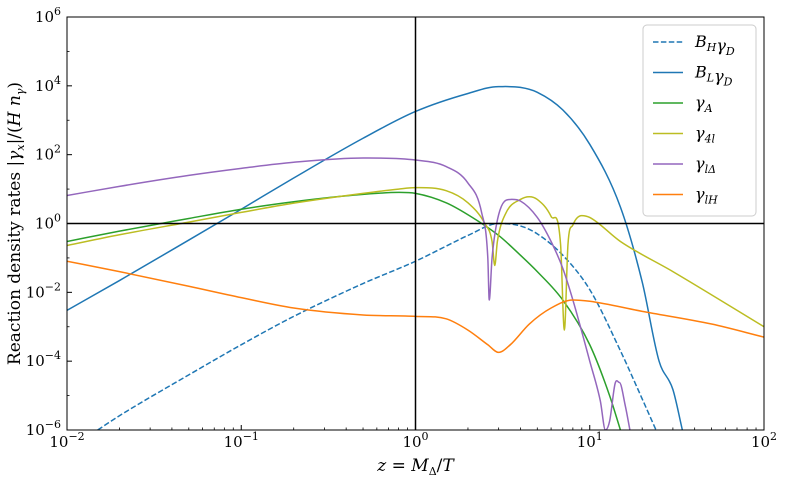  Describe the element at coordinates (764, 440) in the screenshot. I see `x-tick-label-4: 10²` at that location.